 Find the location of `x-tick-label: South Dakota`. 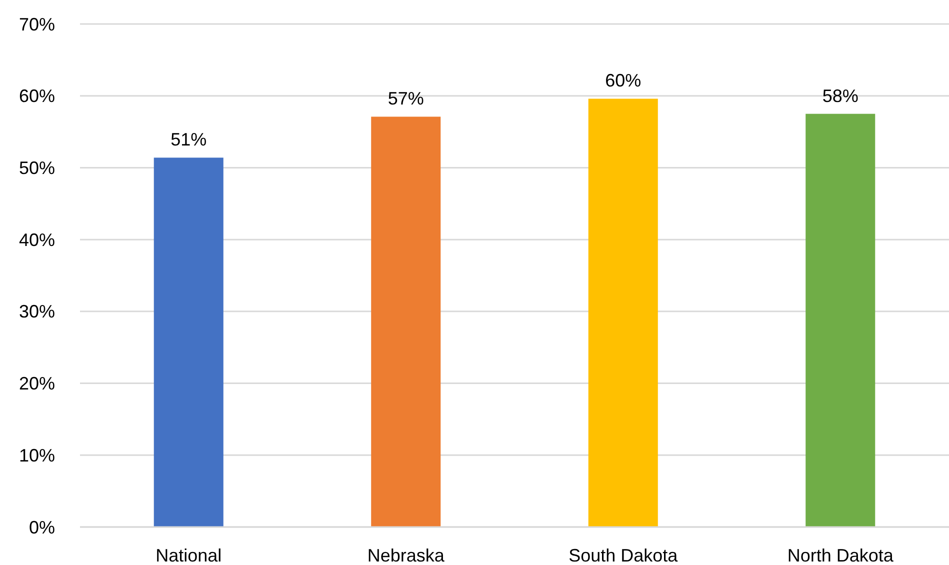

x-tick-label: South Dakota is located at coordinates (623, 555).